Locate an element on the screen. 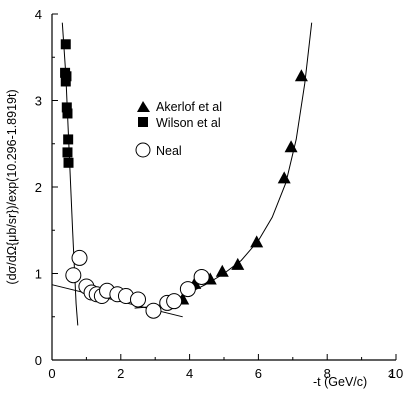  legend-marker-neal is located at coordinates (143, 150).